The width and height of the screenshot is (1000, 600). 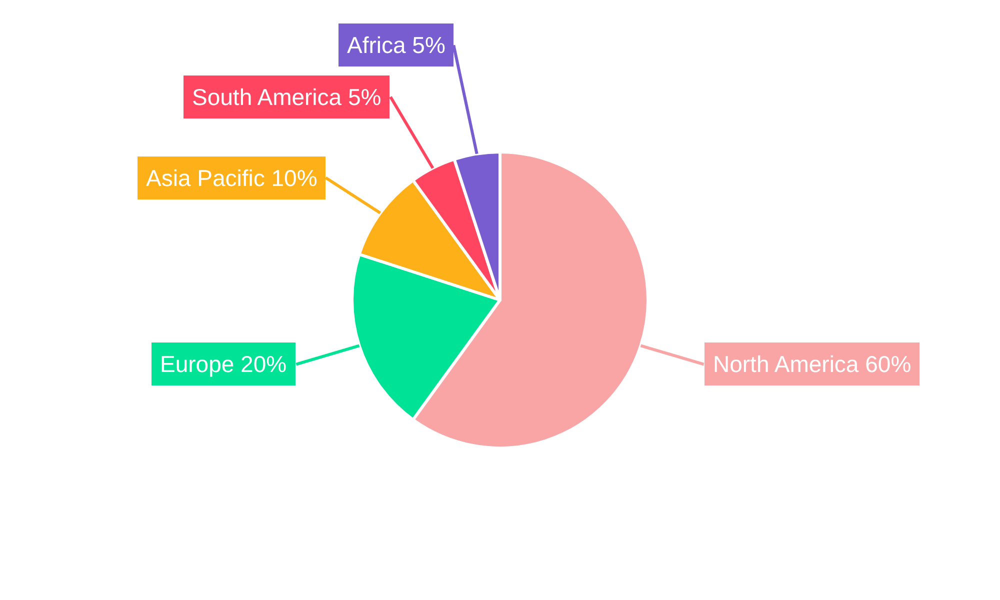 What do you see at coordinates (223, 364) in the screenshot?
I see `slice-label: Europe 20%` at bounding box center [223, 364].